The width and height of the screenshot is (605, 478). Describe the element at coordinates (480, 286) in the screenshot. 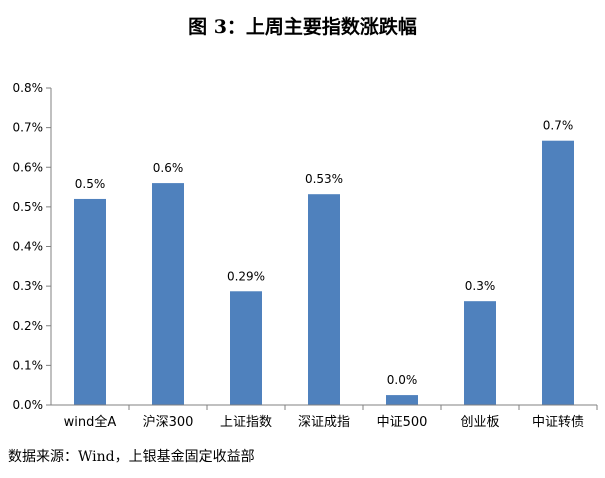

I see `data-label: 0.3%` at that location.